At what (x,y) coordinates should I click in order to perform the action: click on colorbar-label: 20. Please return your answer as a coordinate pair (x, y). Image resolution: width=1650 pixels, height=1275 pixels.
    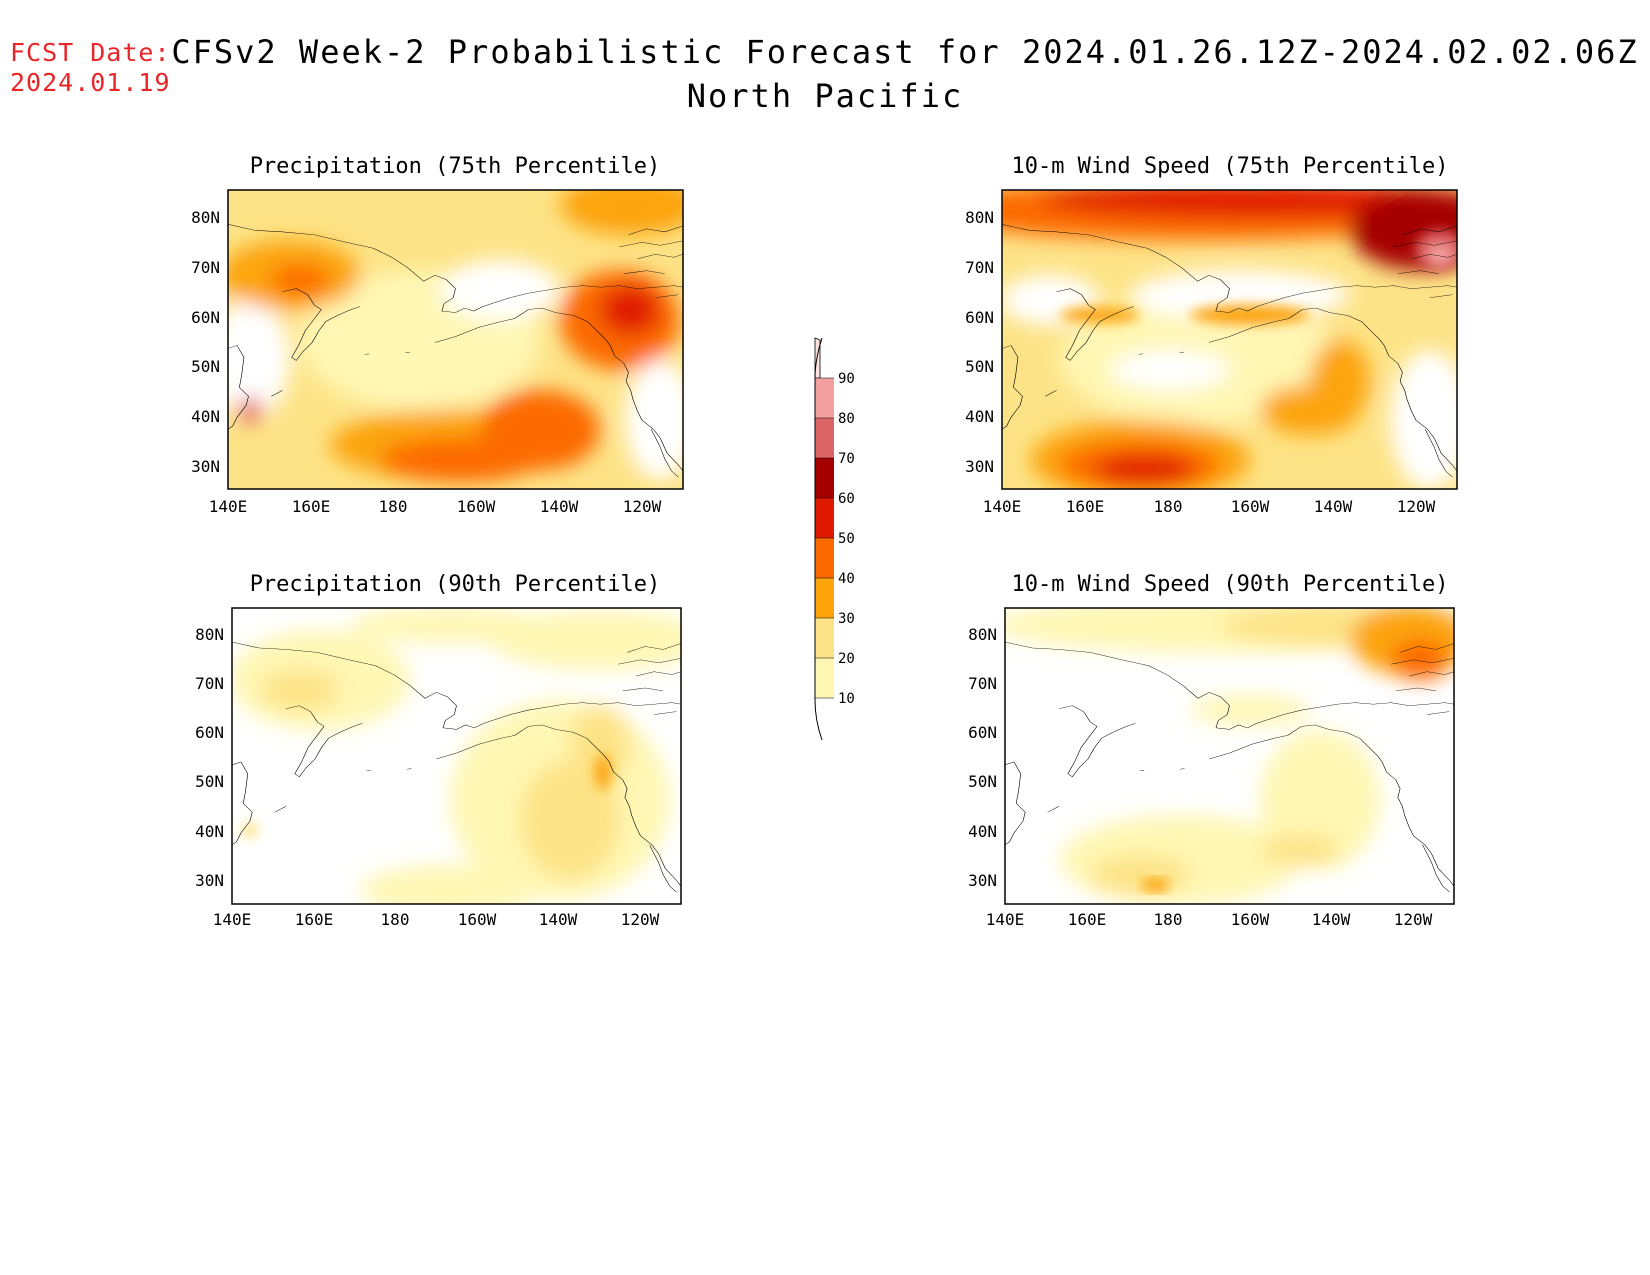
    Looking at the image, I should click on (846, 659).